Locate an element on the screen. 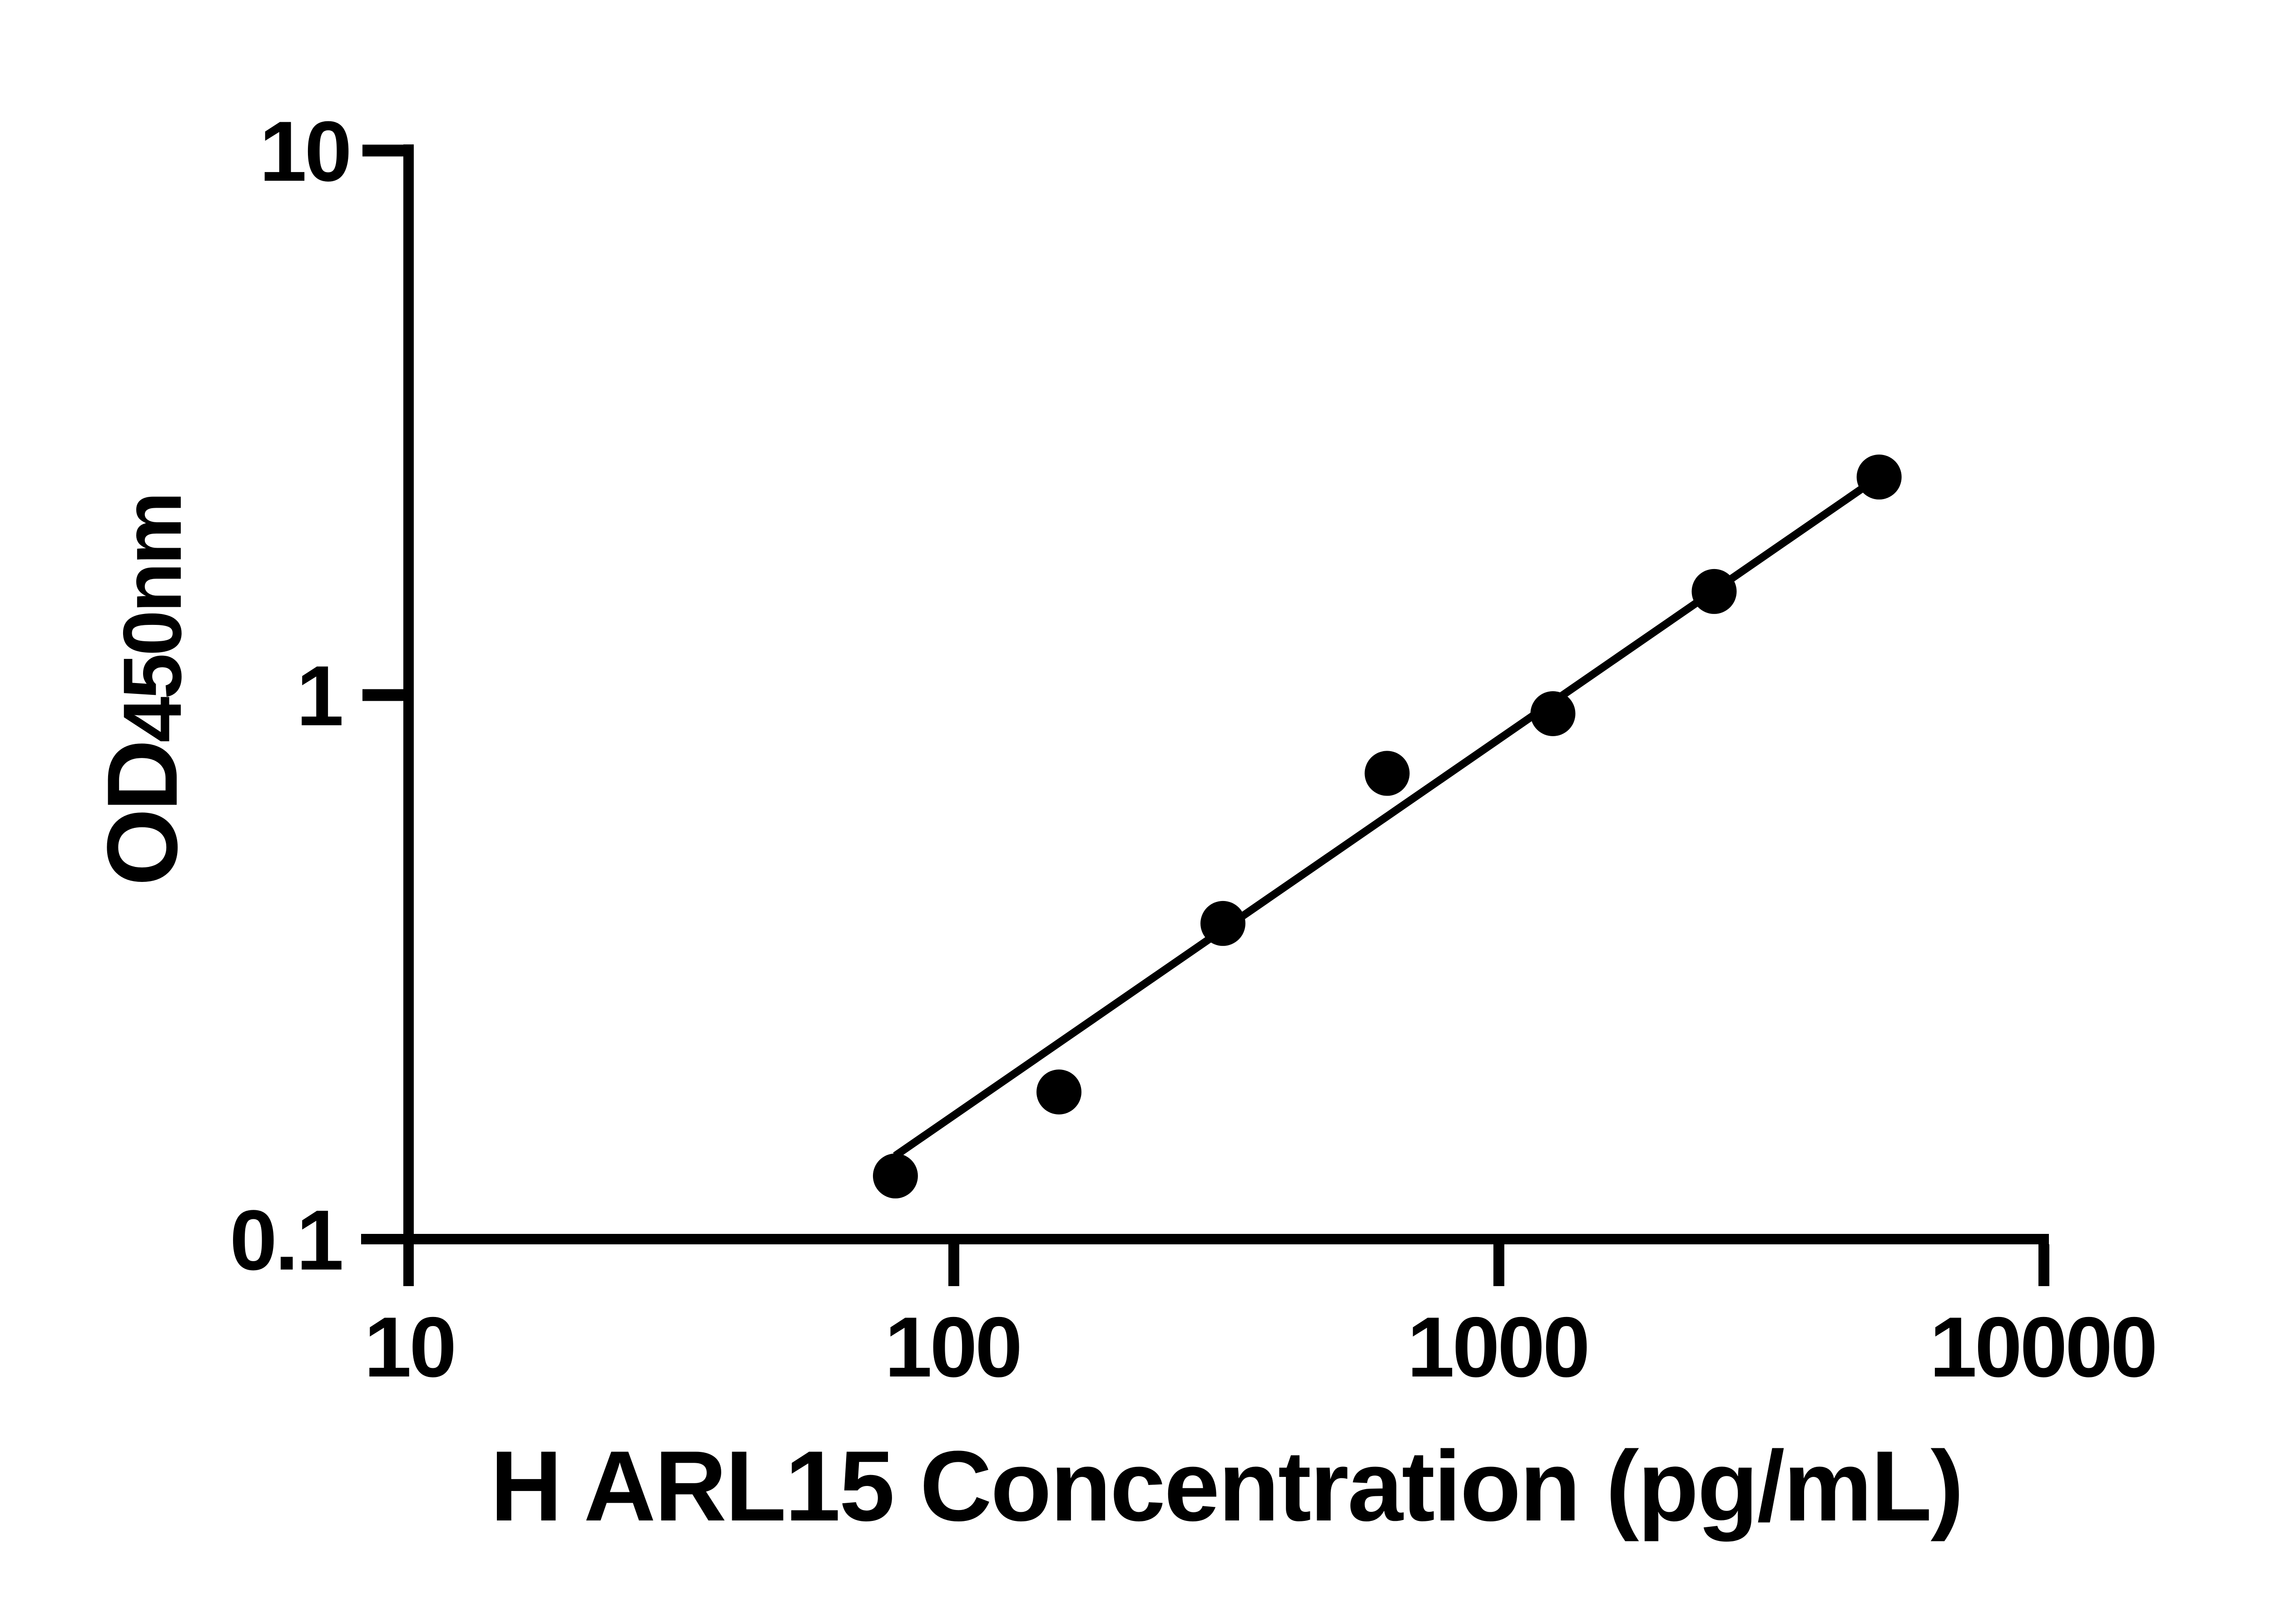 The image size is (2271, 1624). svg-text: 0.1 is located at coordinates (286, 1240).